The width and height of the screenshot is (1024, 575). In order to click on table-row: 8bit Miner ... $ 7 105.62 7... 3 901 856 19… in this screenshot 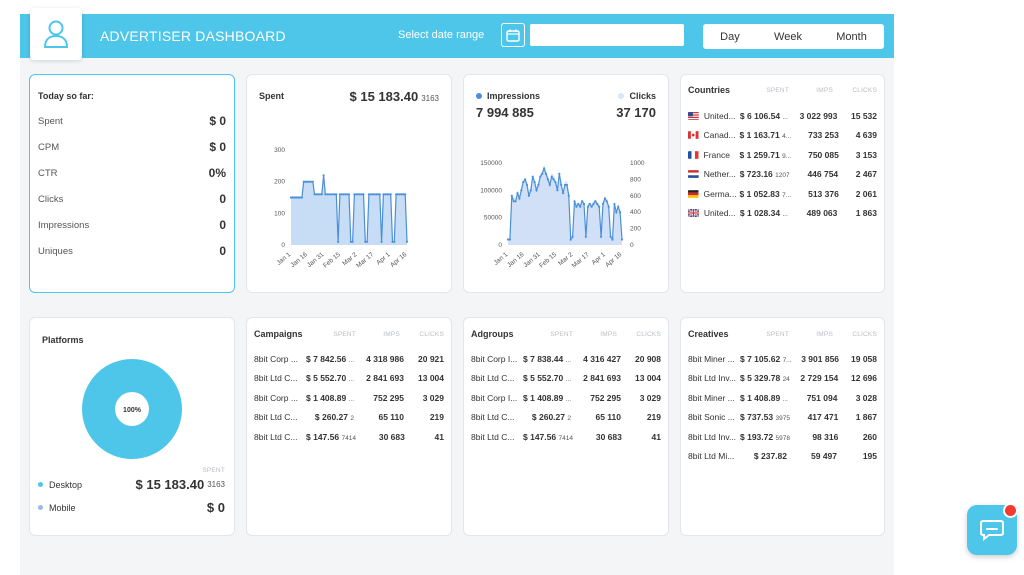, I will do `click(782, 359)`.